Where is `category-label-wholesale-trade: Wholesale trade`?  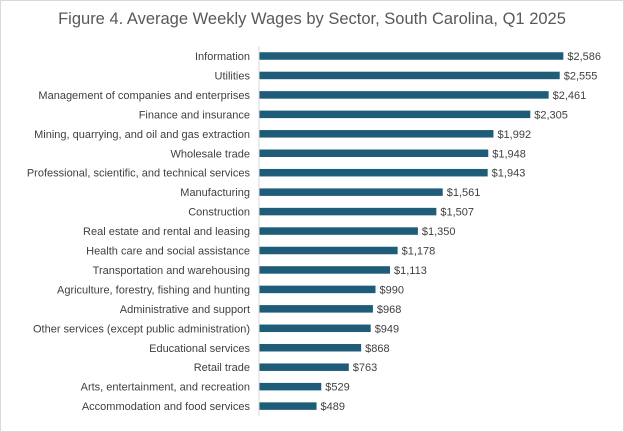
category-label-wholesale-trade: Wholesale trade is located at coordinates (211, 154).